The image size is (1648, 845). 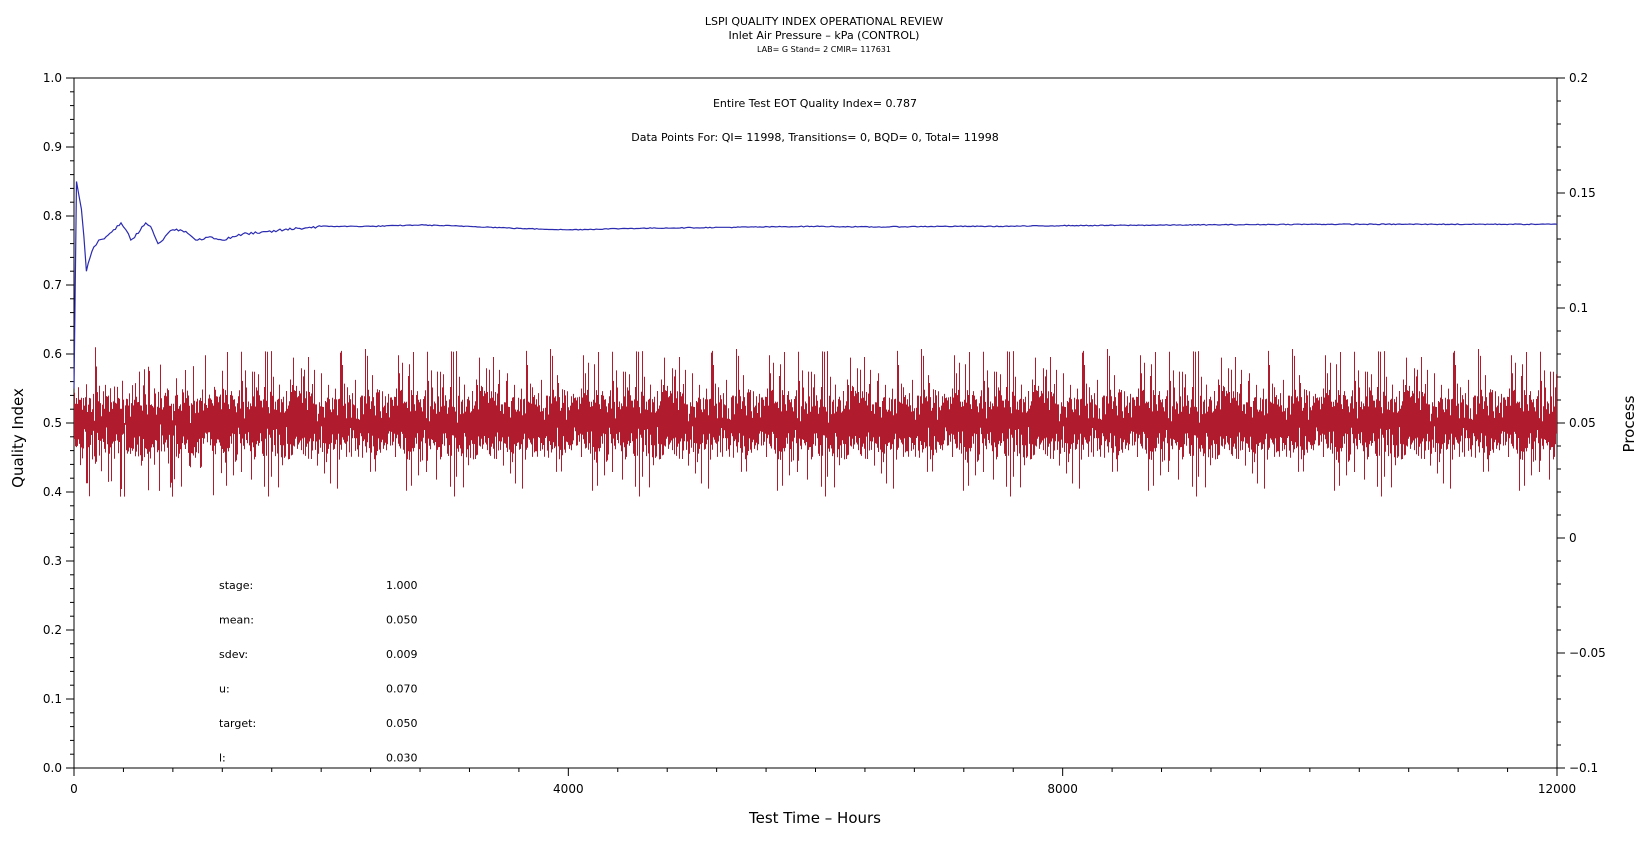 What do you see at coordinates (1557, 789) in the screenshot?
I see `x-tick-label: 12000` at bounding box center [1557, 789].